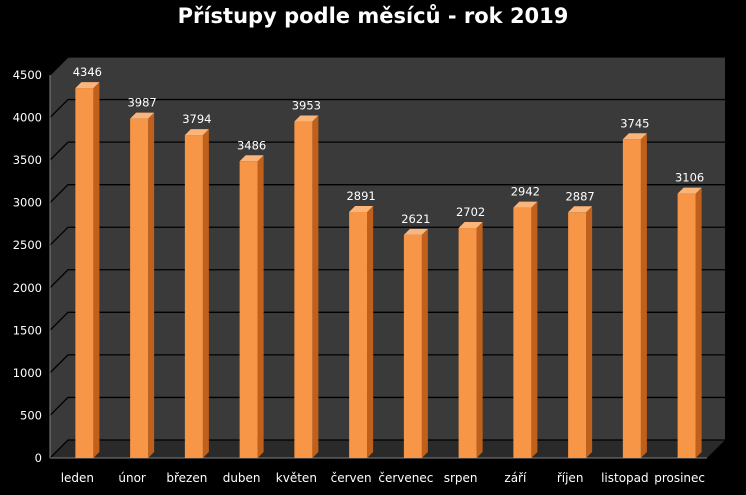  I want to click on plot-floor, so click(387, 449).